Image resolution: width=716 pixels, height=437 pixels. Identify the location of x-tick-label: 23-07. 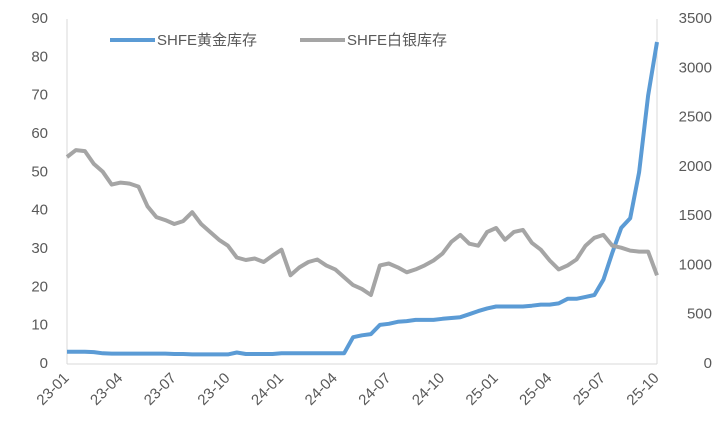
(160, 389).